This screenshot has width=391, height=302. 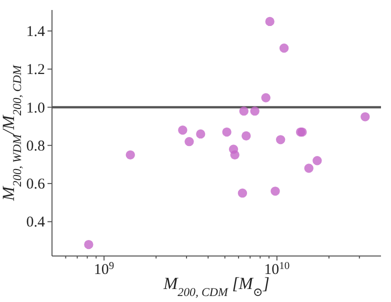 I want to click on y-tick-label: 0.4, so click(x=36, y=222).